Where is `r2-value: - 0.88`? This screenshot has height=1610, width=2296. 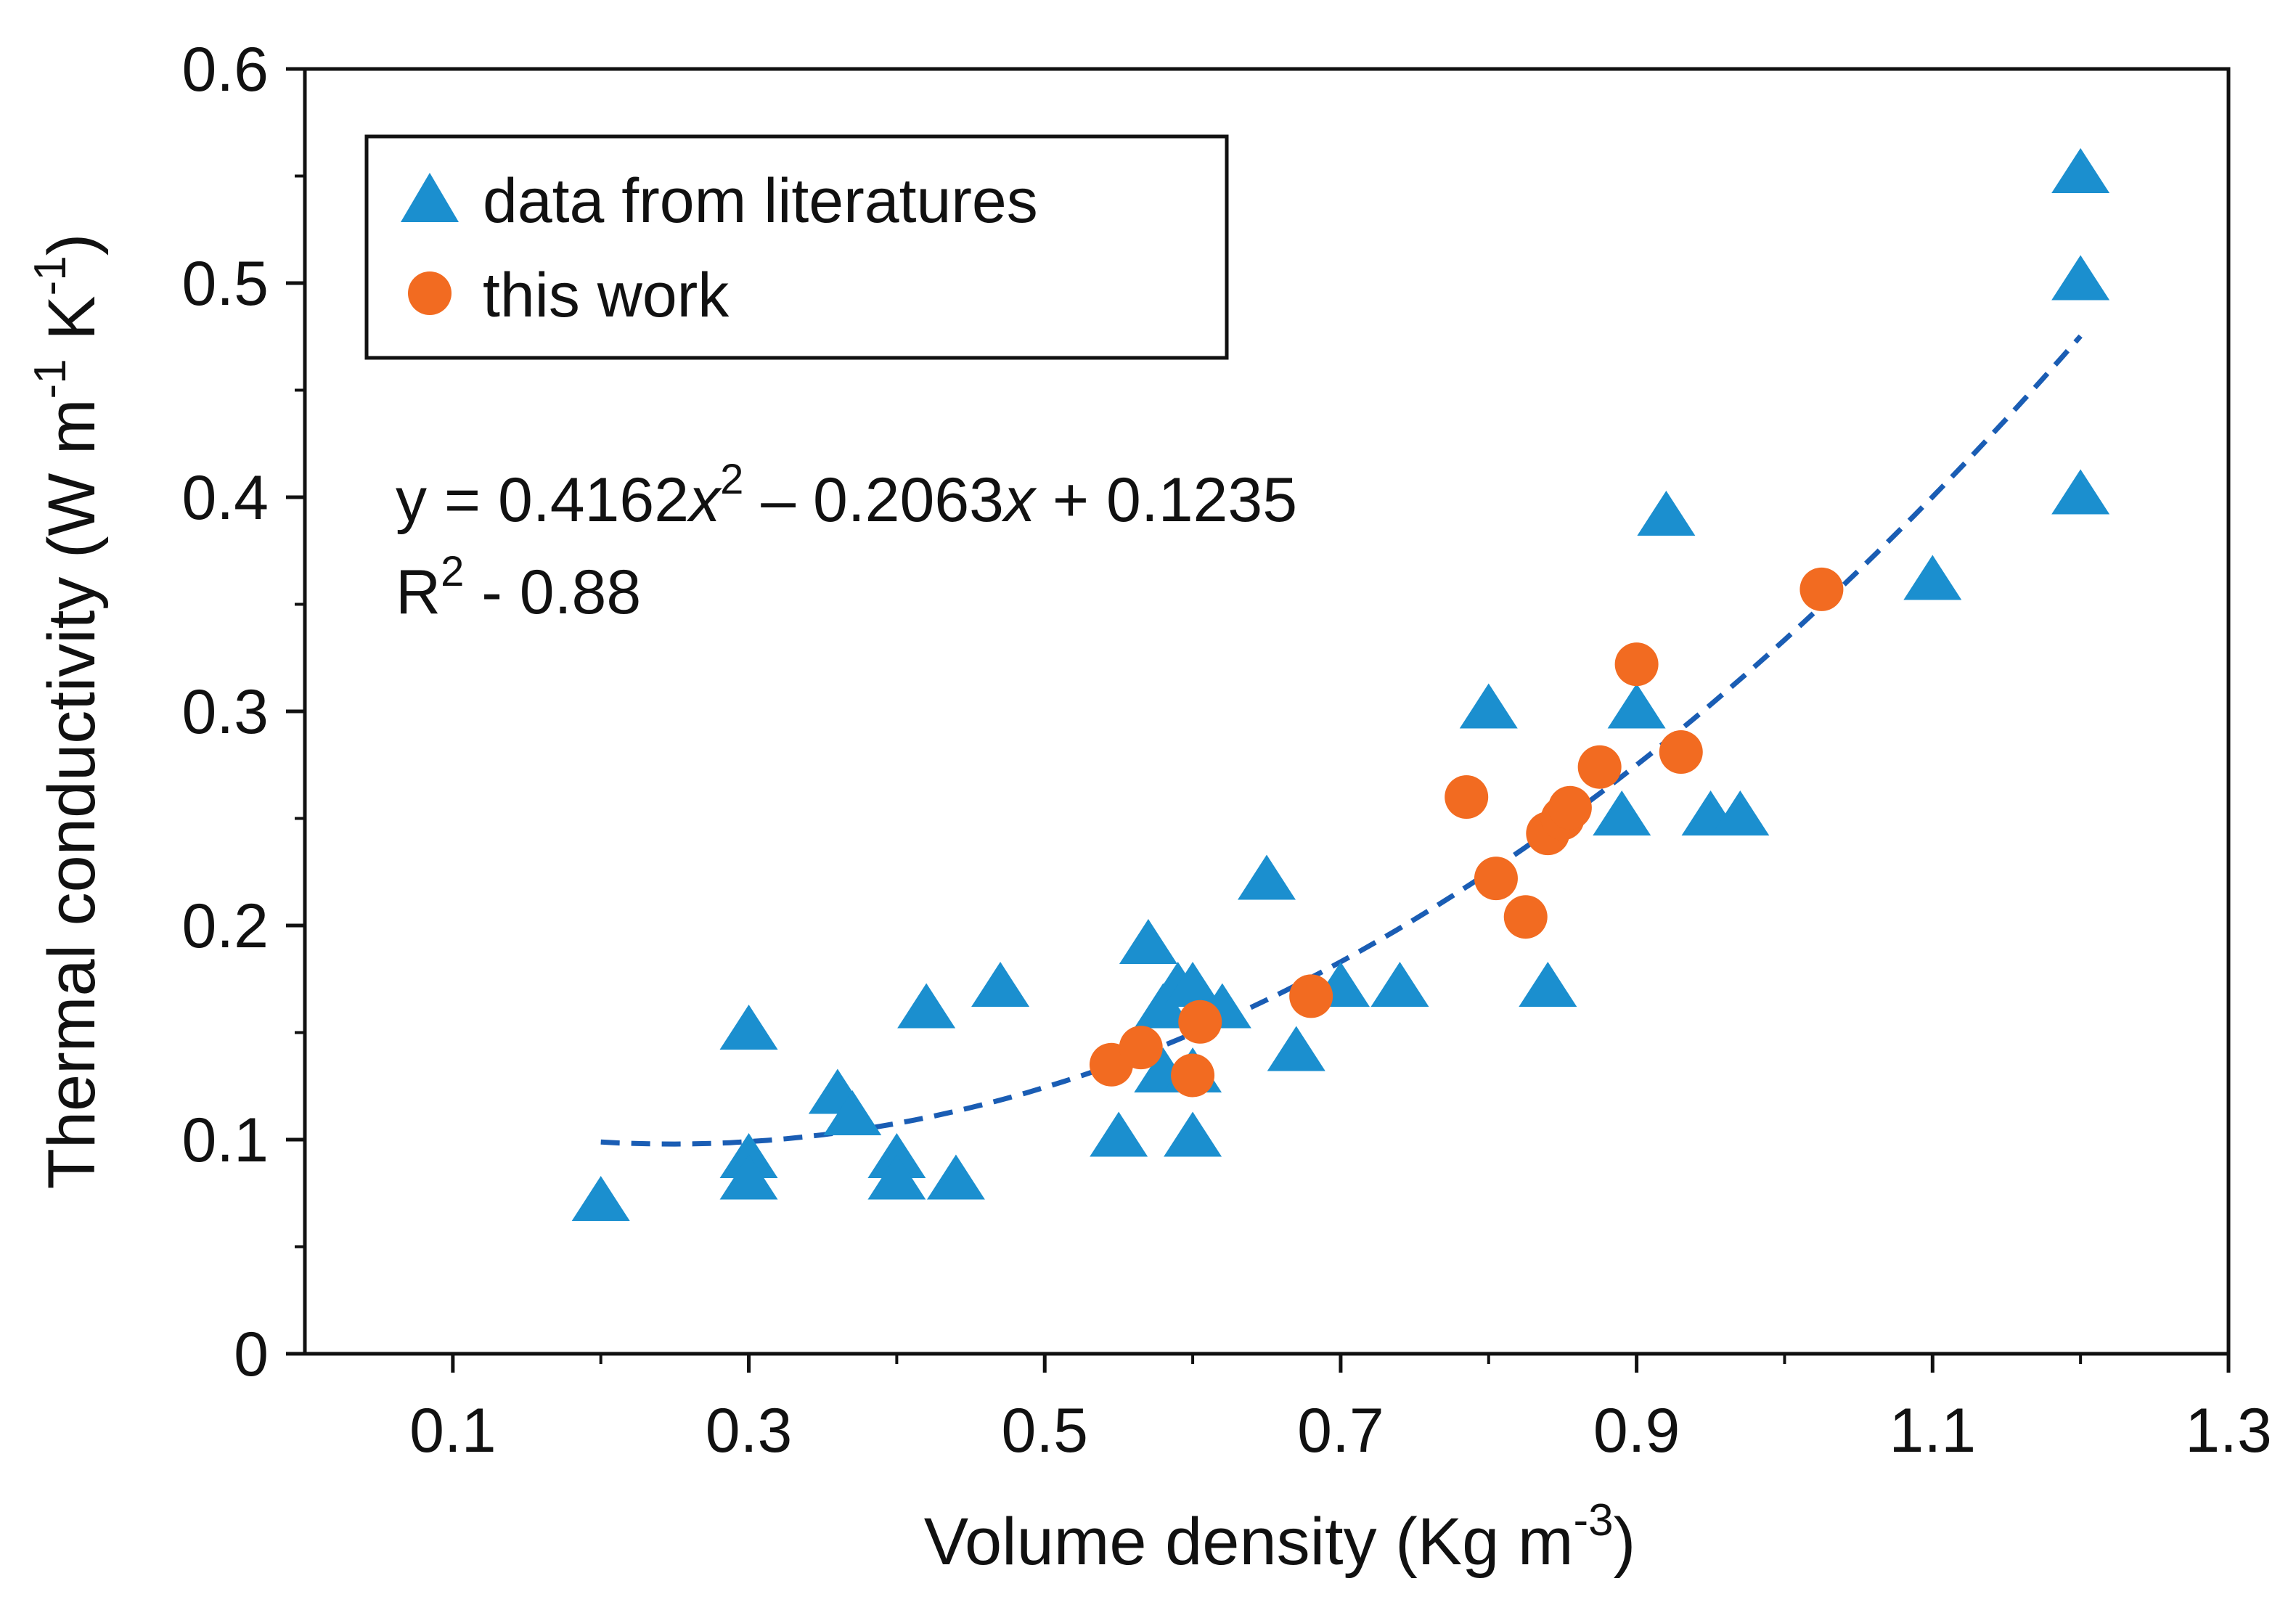
r2-value: - 0.88 is located at coordinates (552, 592).